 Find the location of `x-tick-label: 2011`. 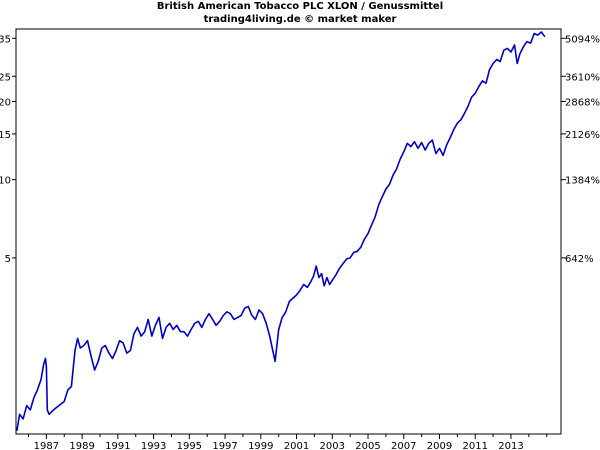

x-tick-label: 2011 is located at coordinates (475, 445).